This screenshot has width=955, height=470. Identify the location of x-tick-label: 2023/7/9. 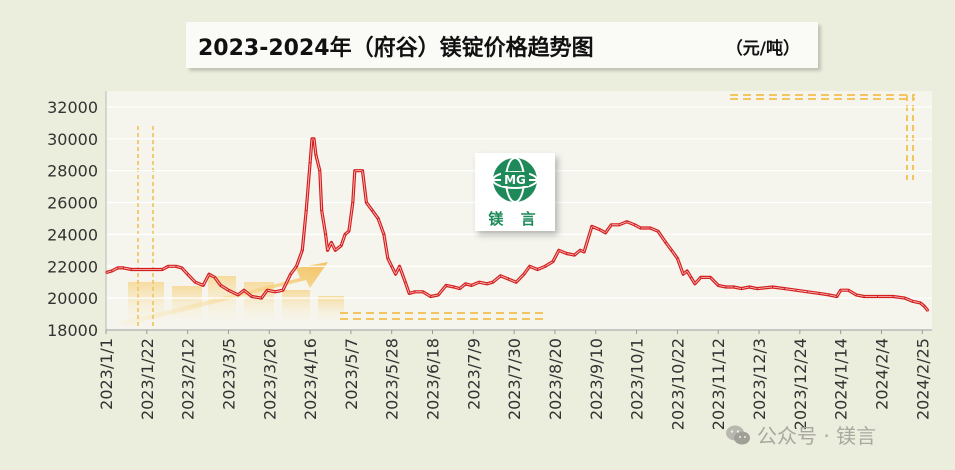
(473, 374).